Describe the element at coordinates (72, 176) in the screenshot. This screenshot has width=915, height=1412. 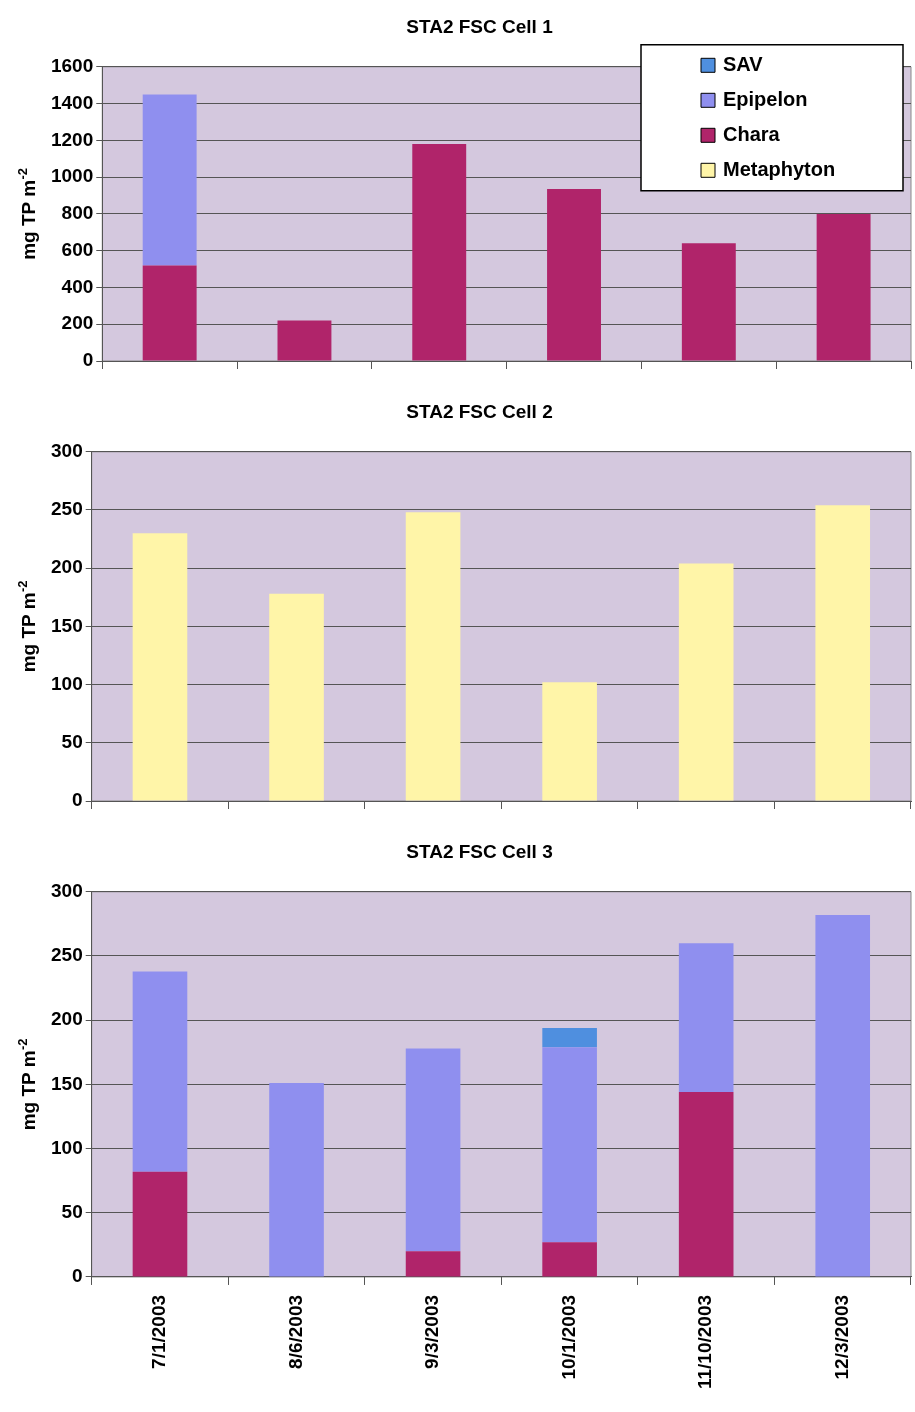
I see `y-tick-label: 1000` at that location.